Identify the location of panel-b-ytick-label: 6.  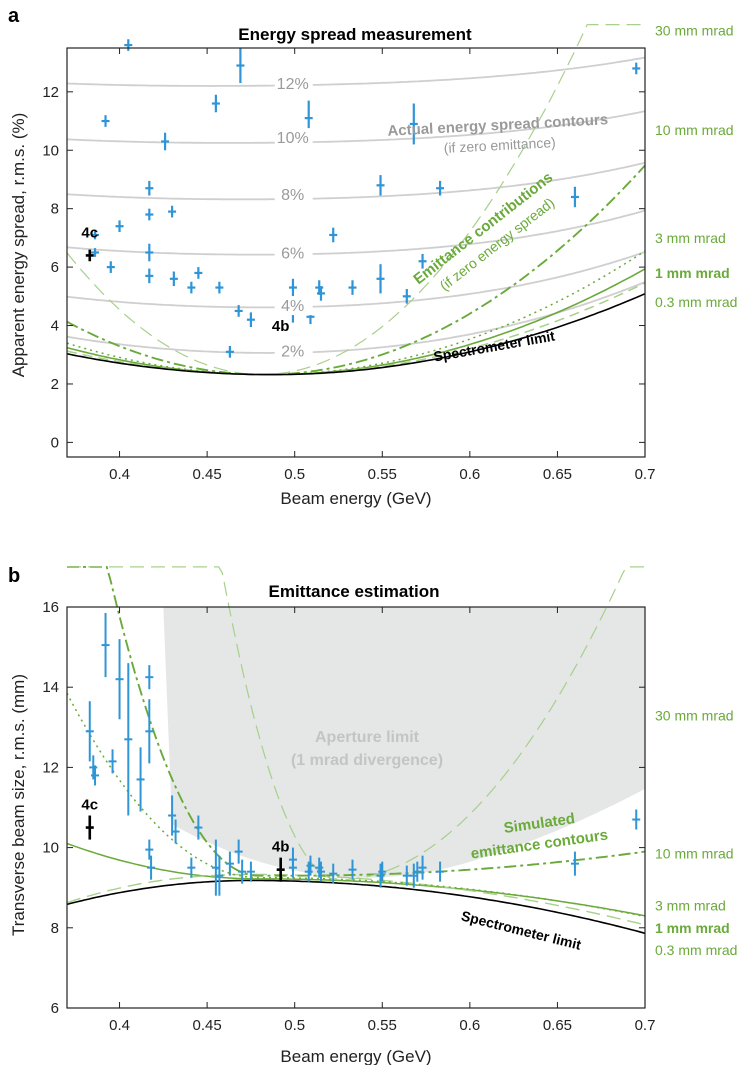
(55, 1008).